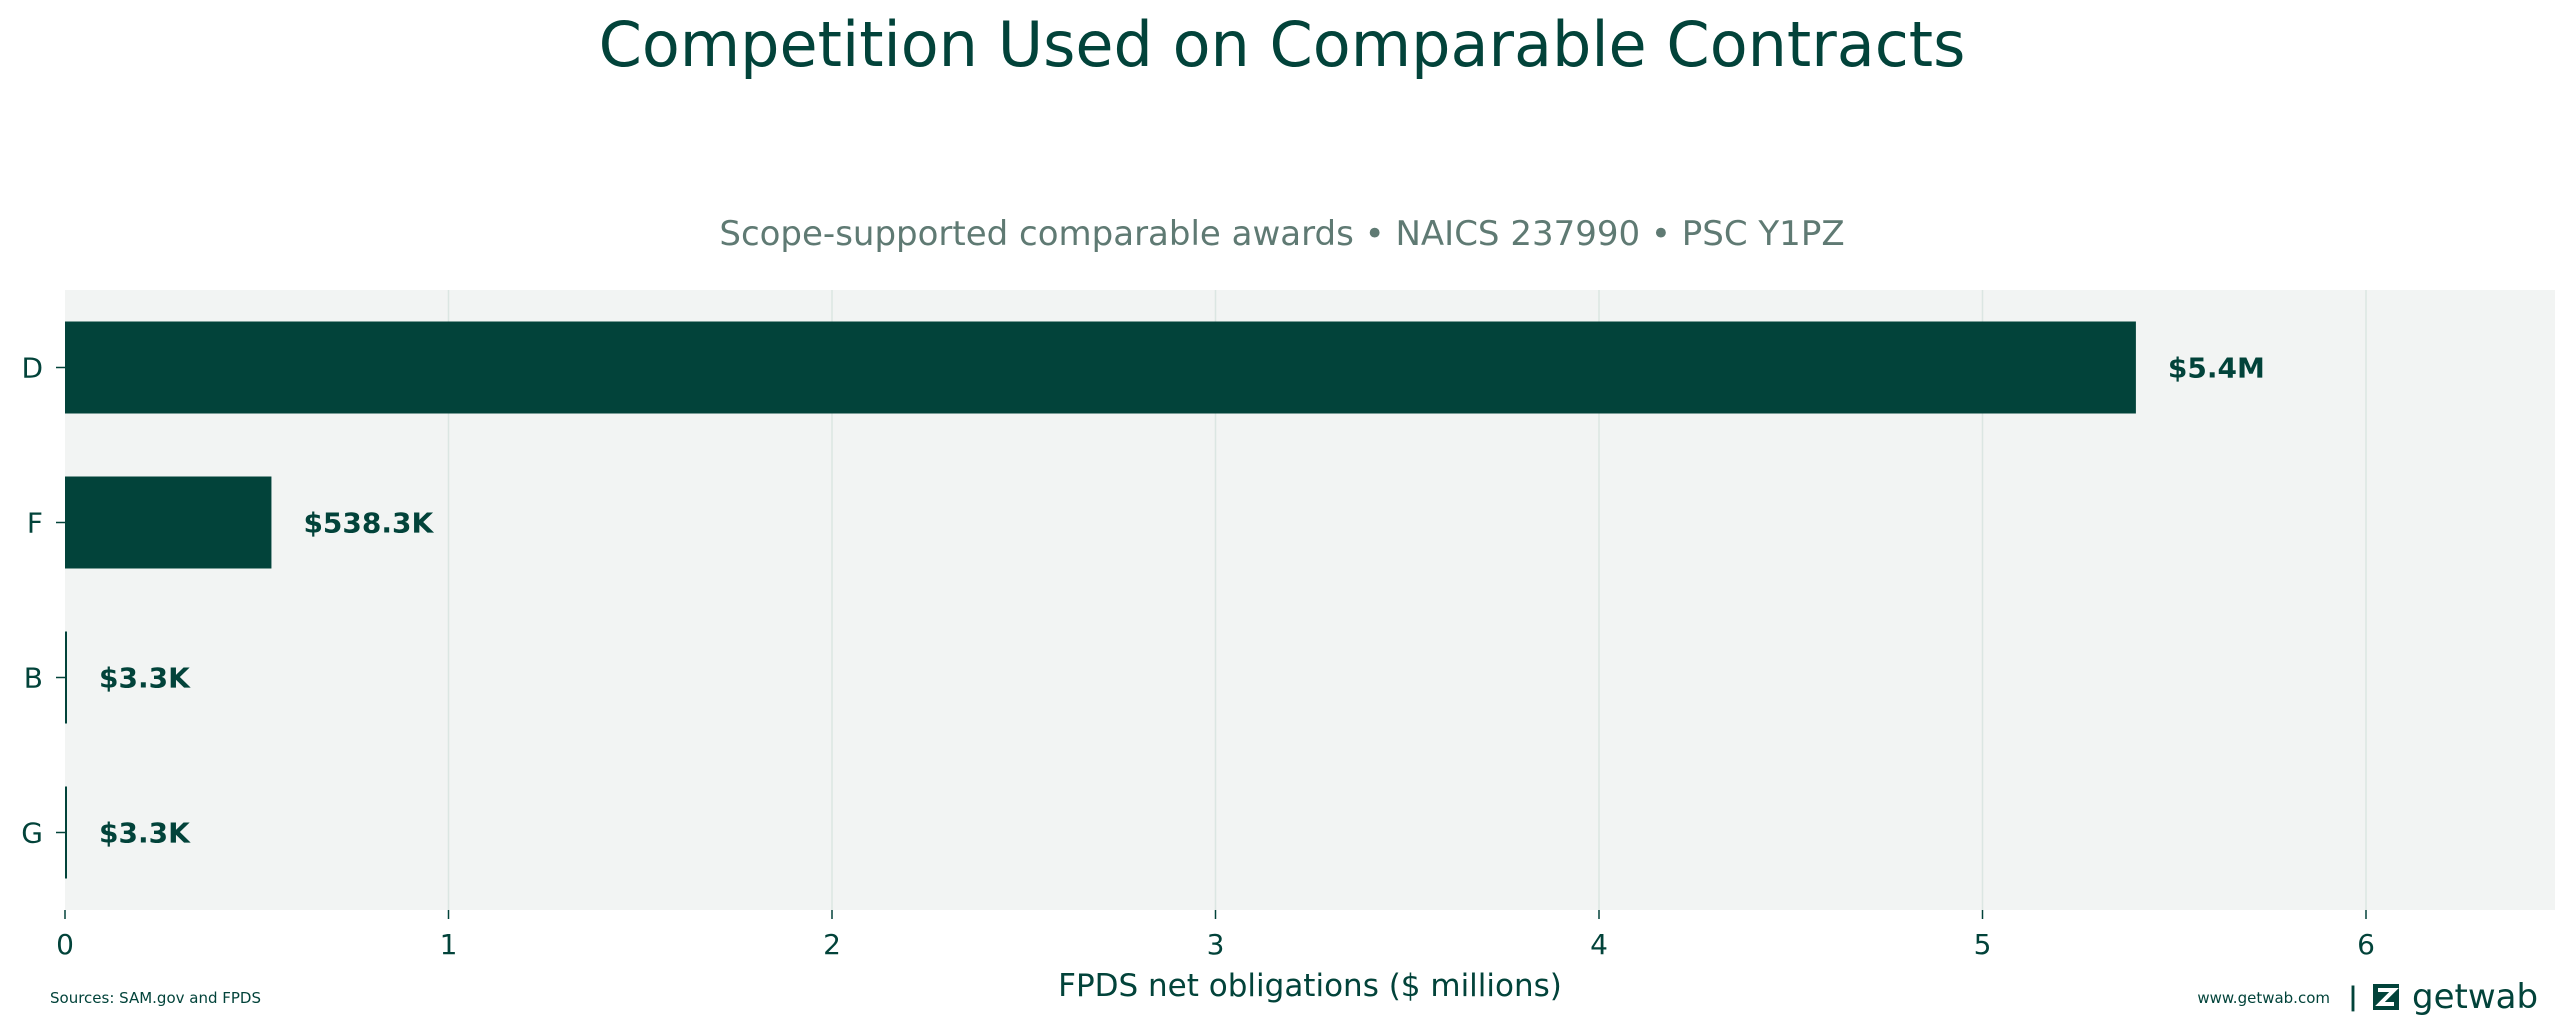  Describe the element at coordinates (2263, 998) in the screenshot. I see `website-link: www.getwab.com` at that location.